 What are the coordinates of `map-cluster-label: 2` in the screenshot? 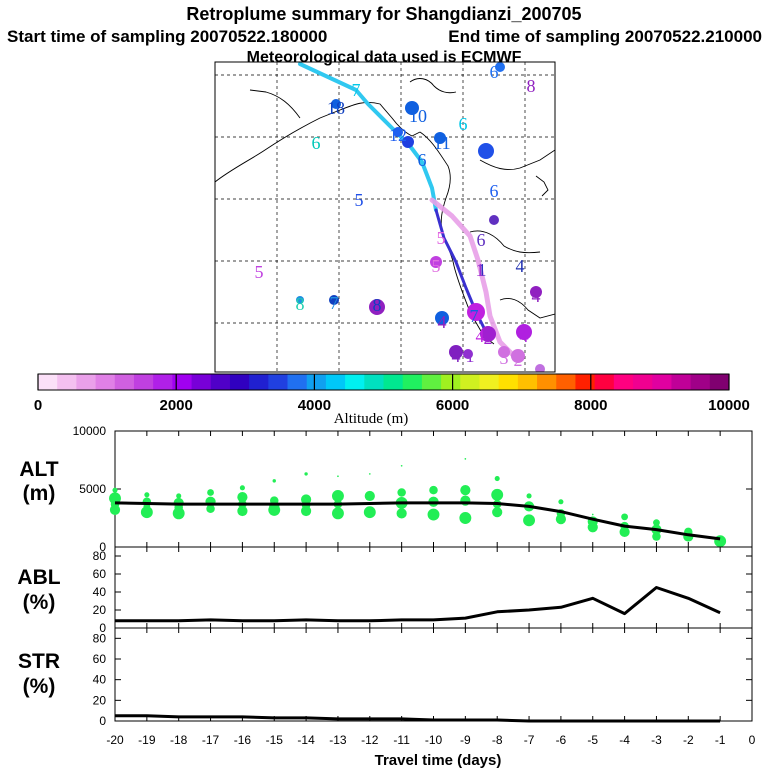 It's located at (518, 360).